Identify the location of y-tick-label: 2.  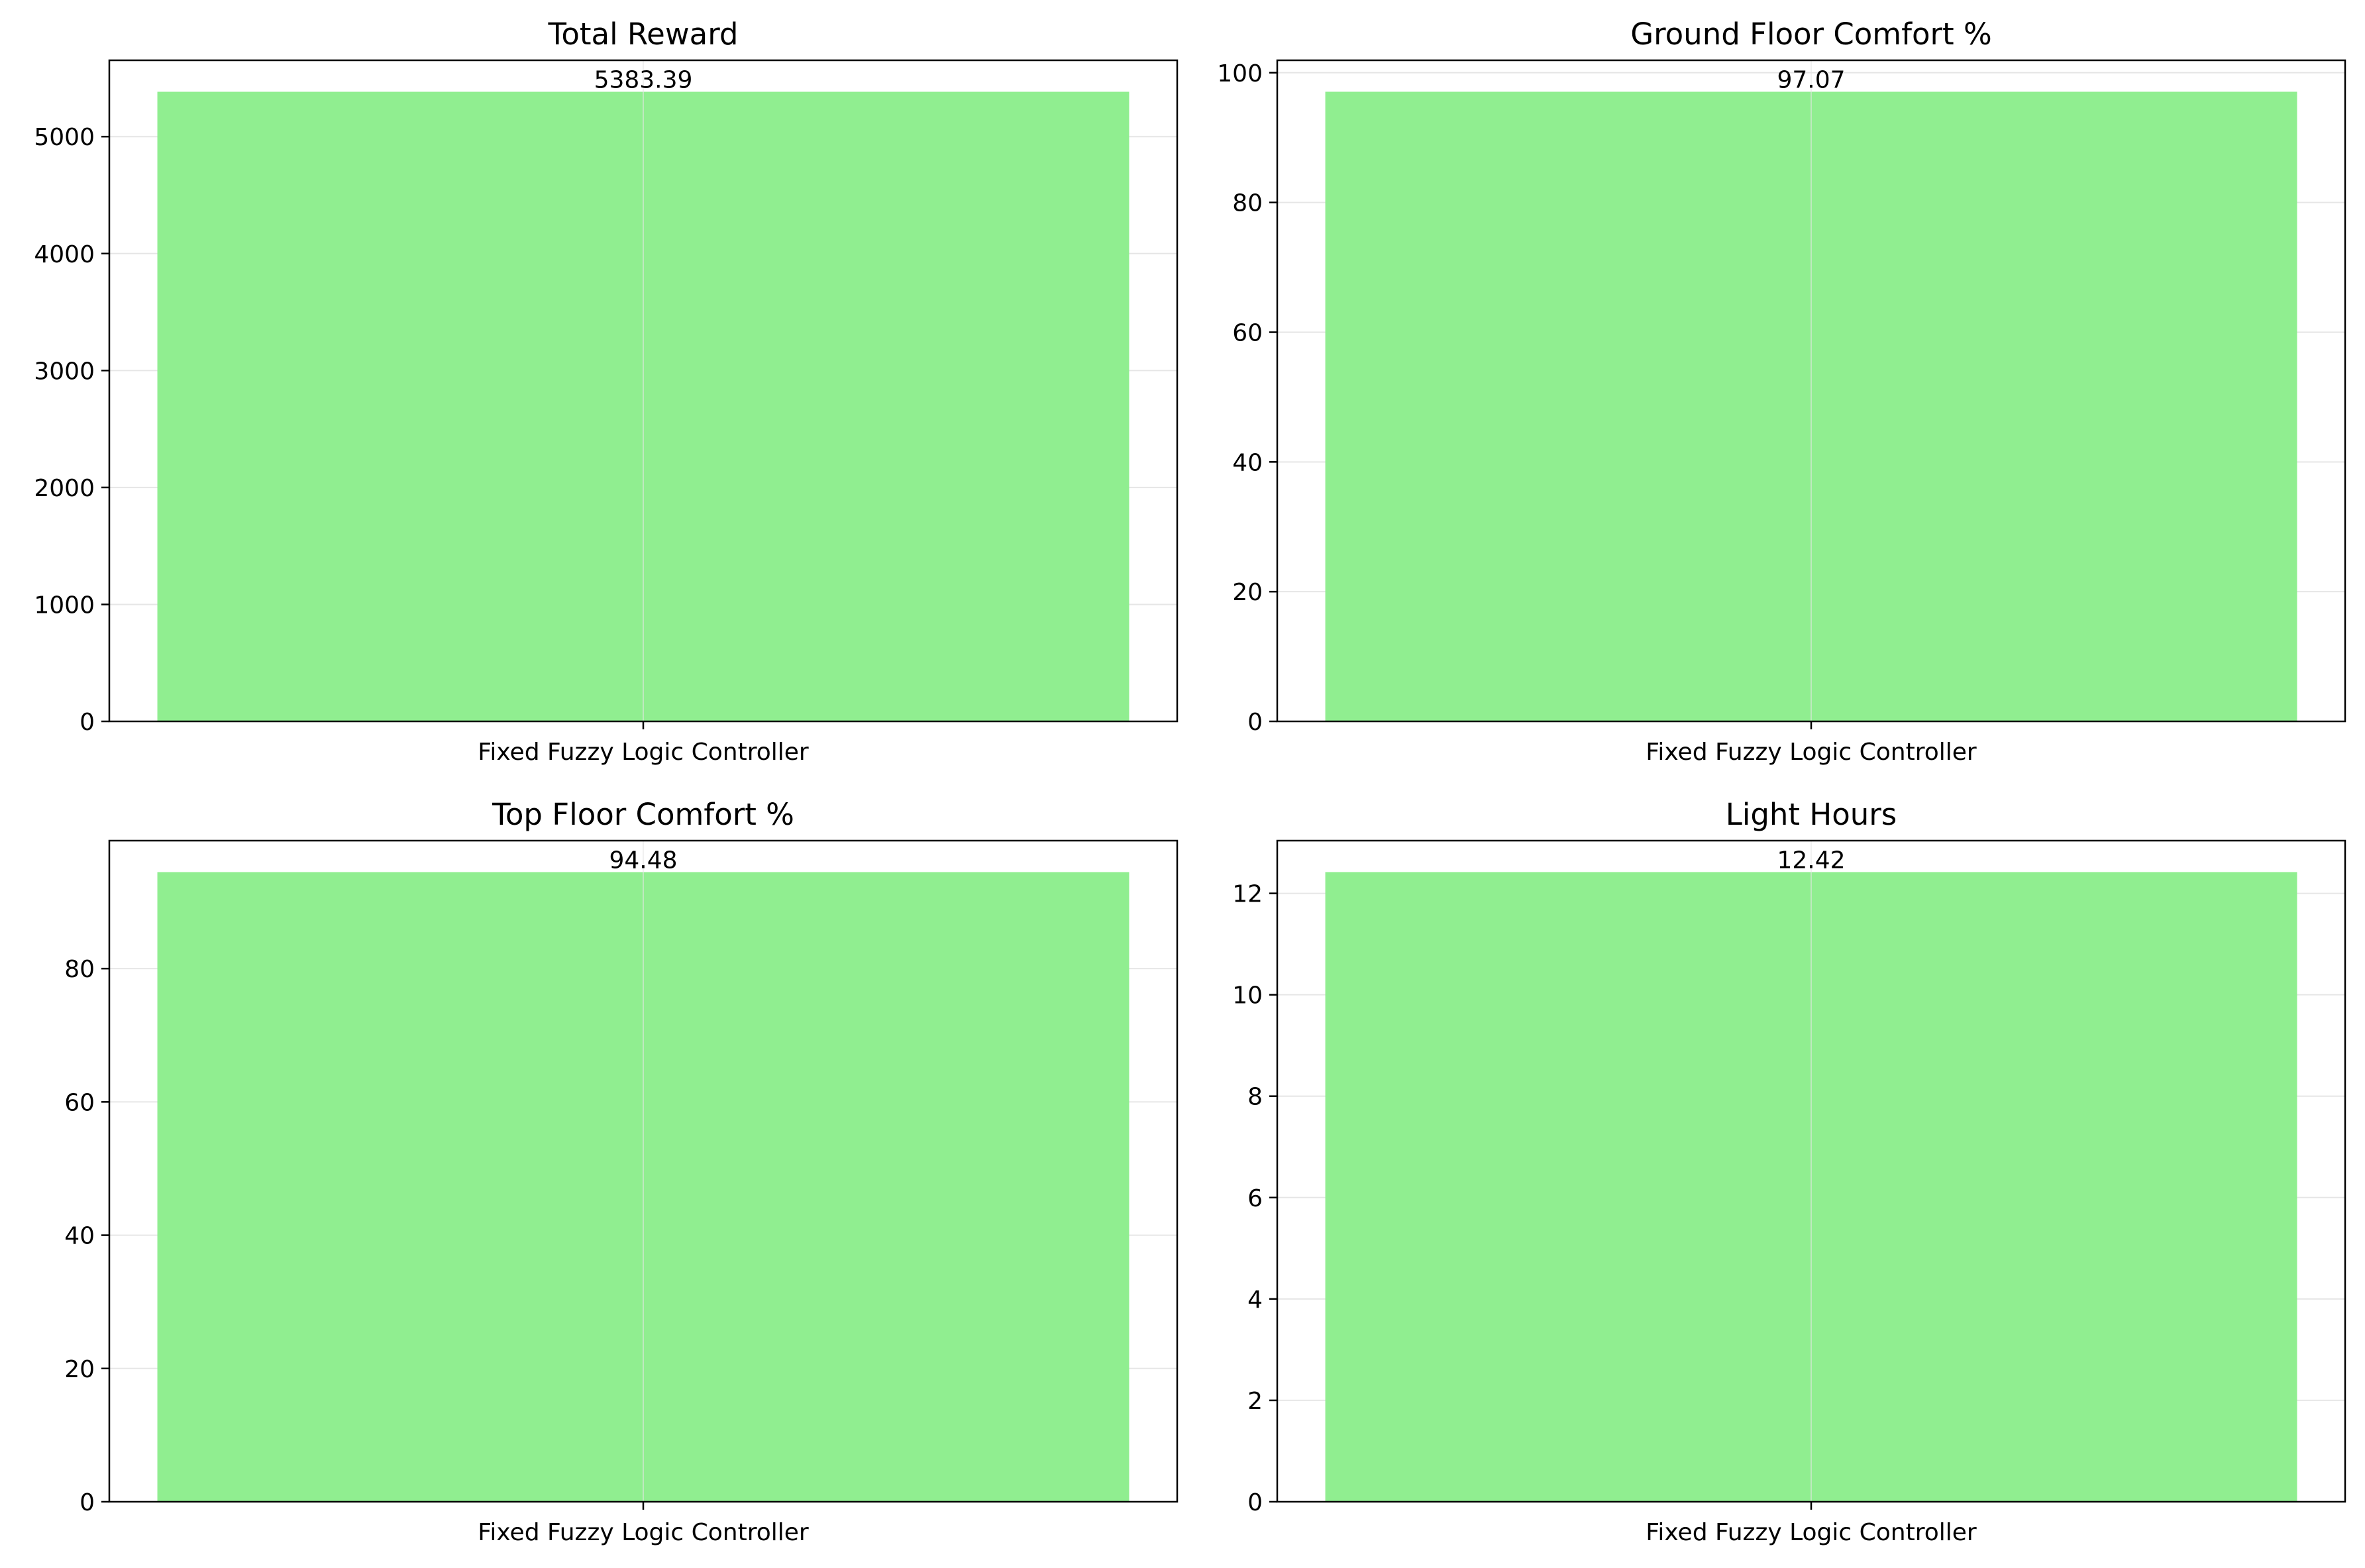
(1255, 1401).